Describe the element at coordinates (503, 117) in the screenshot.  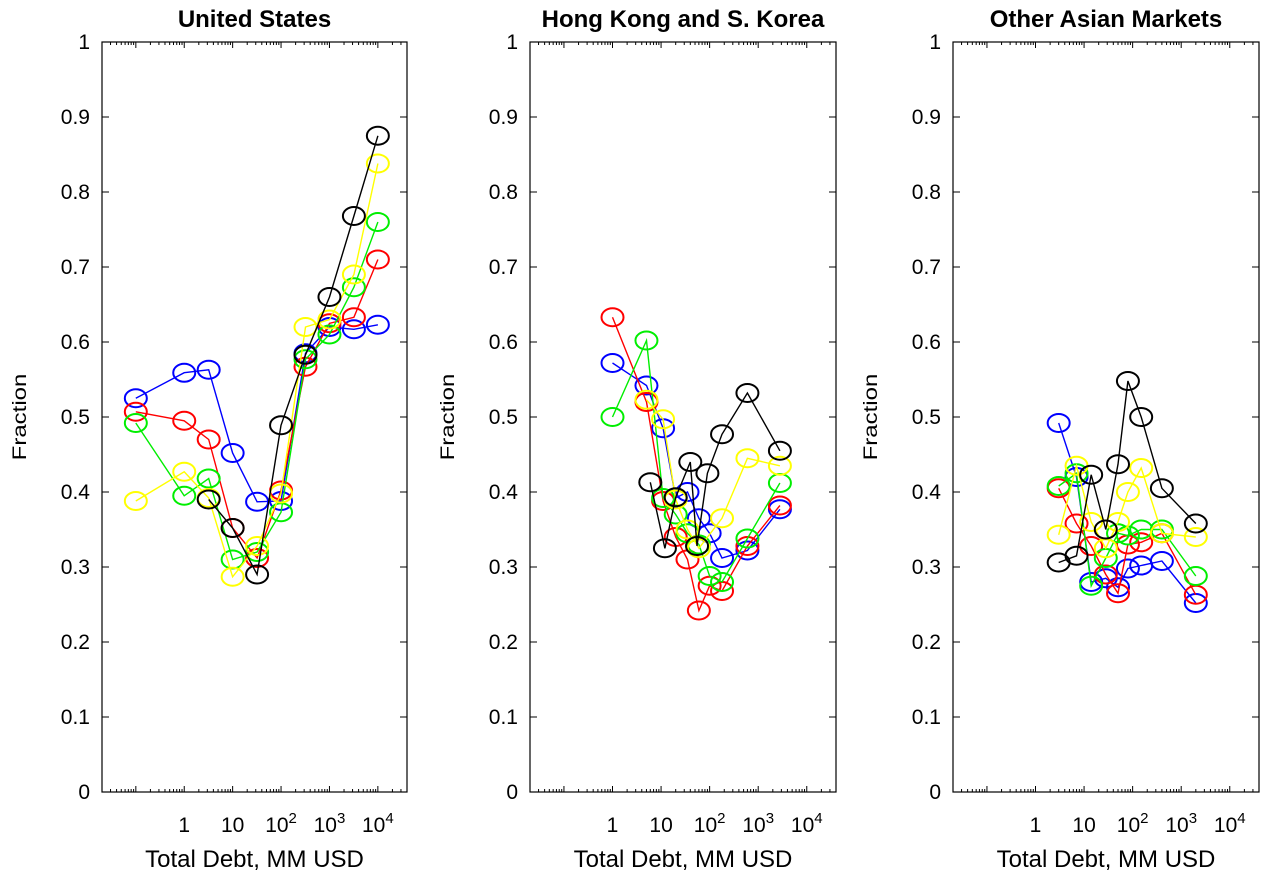
I see `y-tick-label: 0.9` at that location.